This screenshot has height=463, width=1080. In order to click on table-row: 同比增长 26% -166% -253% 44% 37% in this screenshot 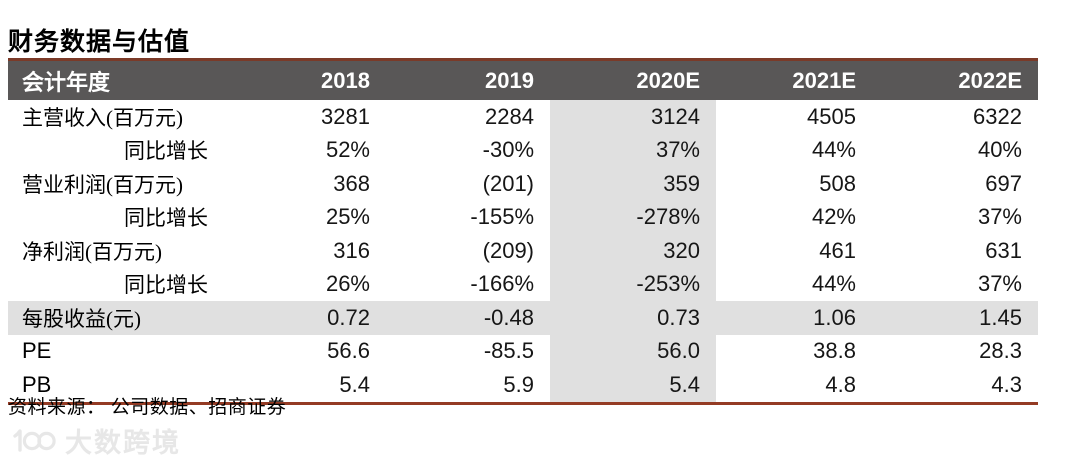, I will do `click(523, 284)`.